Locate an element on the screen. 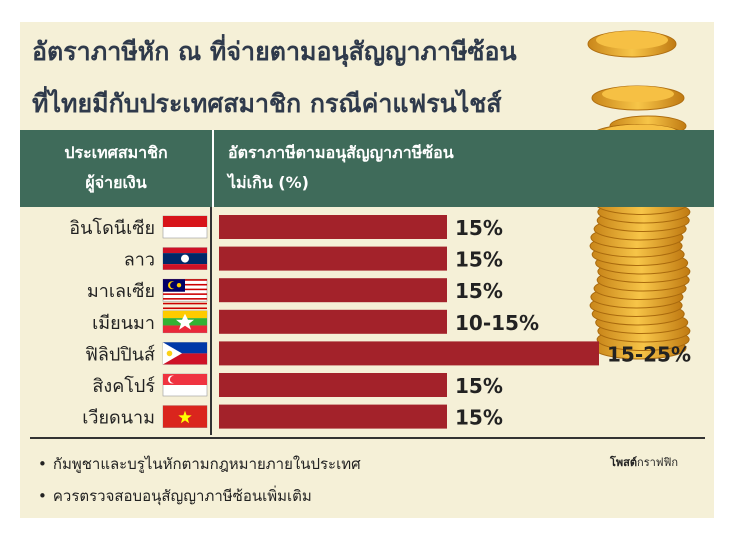 This screenshot has height=538, width=740. country-label: มาเลเซีย is located at coordinates (121, 291).